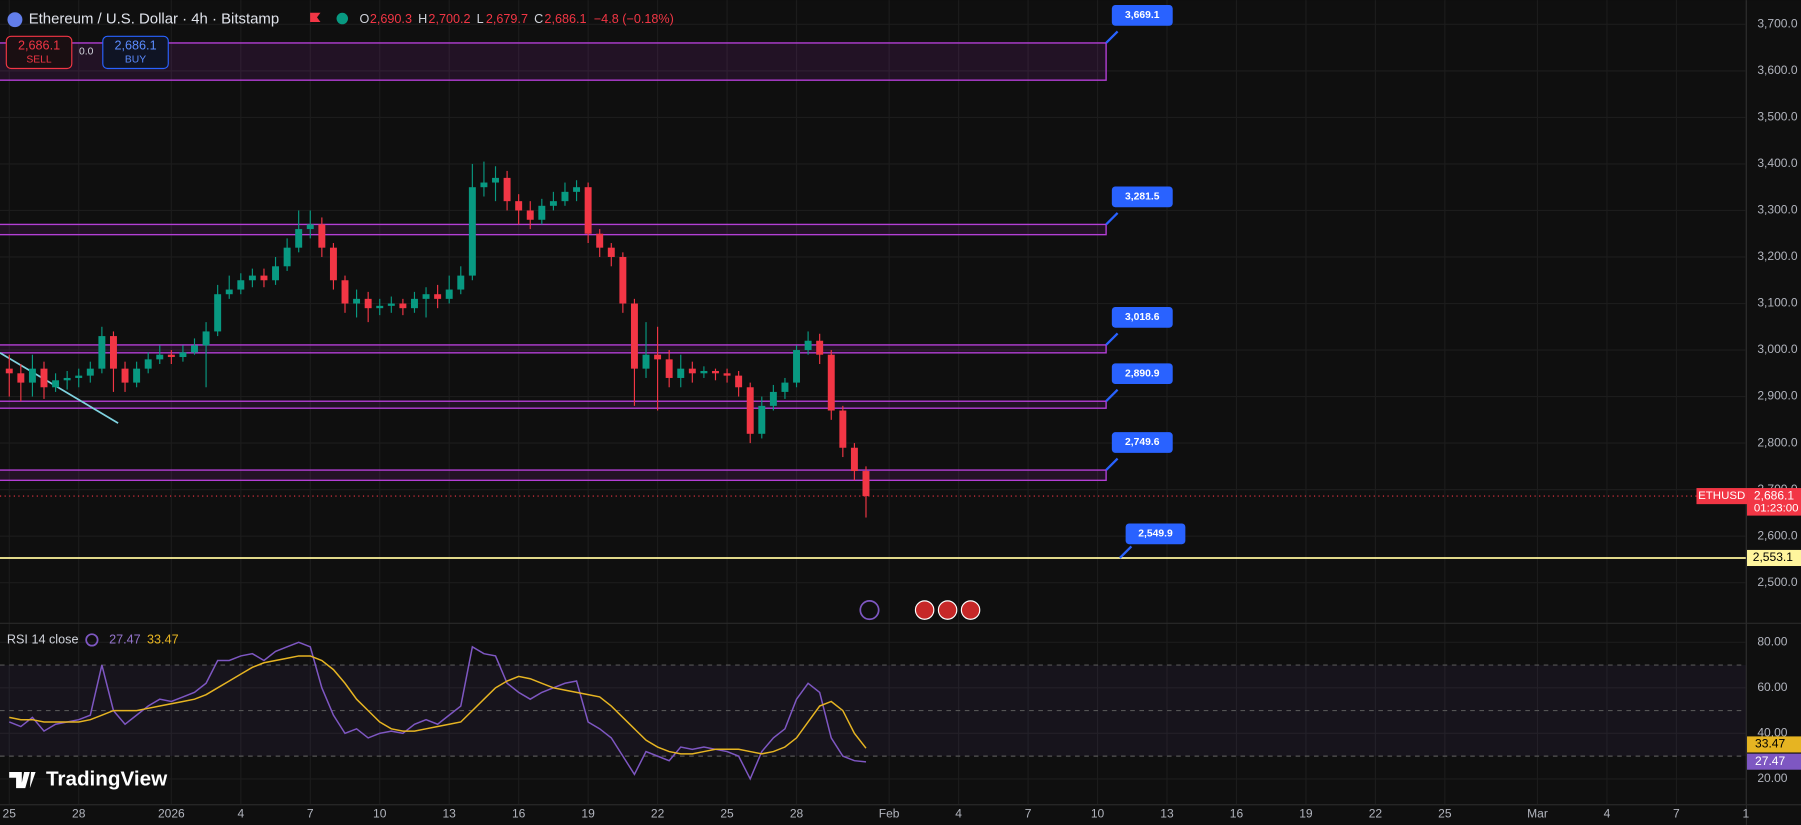  Describe the element at coordinates (1777, 256) in the screenshot. I see `y-tick-label: 3,200.0` at that location.